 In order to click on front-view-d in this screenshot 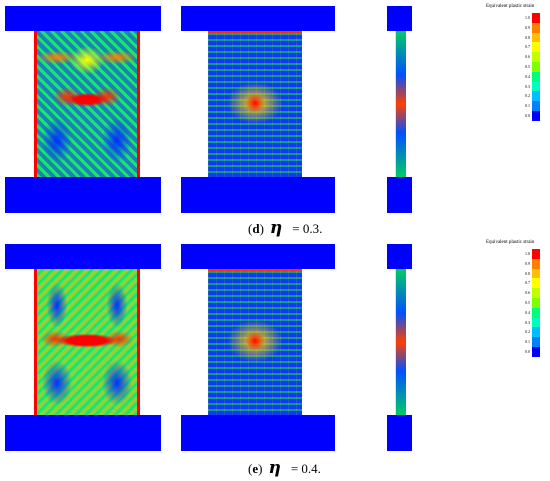, I will do `click(85, 107)`.